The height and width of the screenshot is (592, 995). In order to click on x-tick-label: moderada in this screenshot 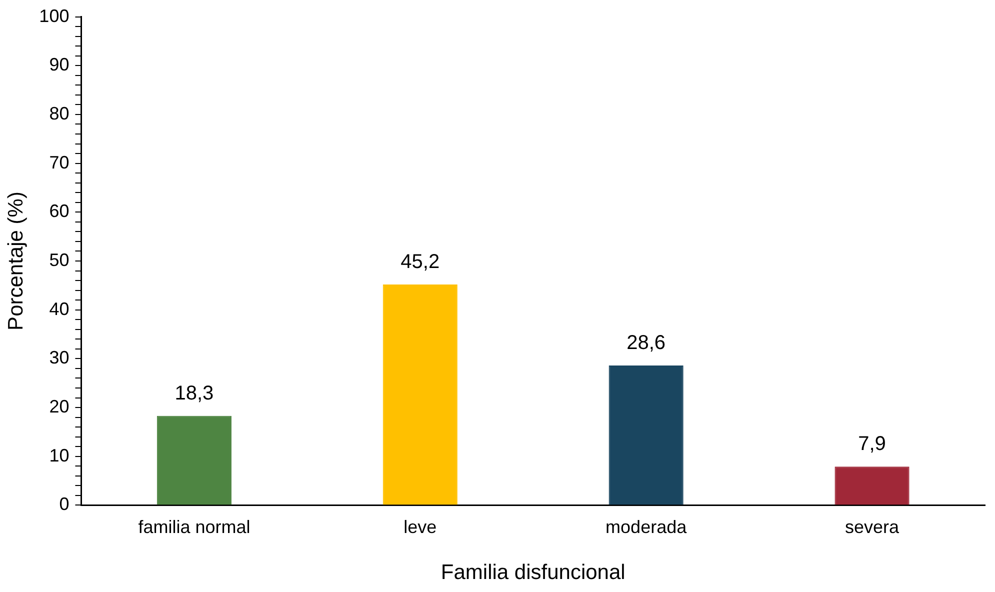, I will do `click(647, 526)`.